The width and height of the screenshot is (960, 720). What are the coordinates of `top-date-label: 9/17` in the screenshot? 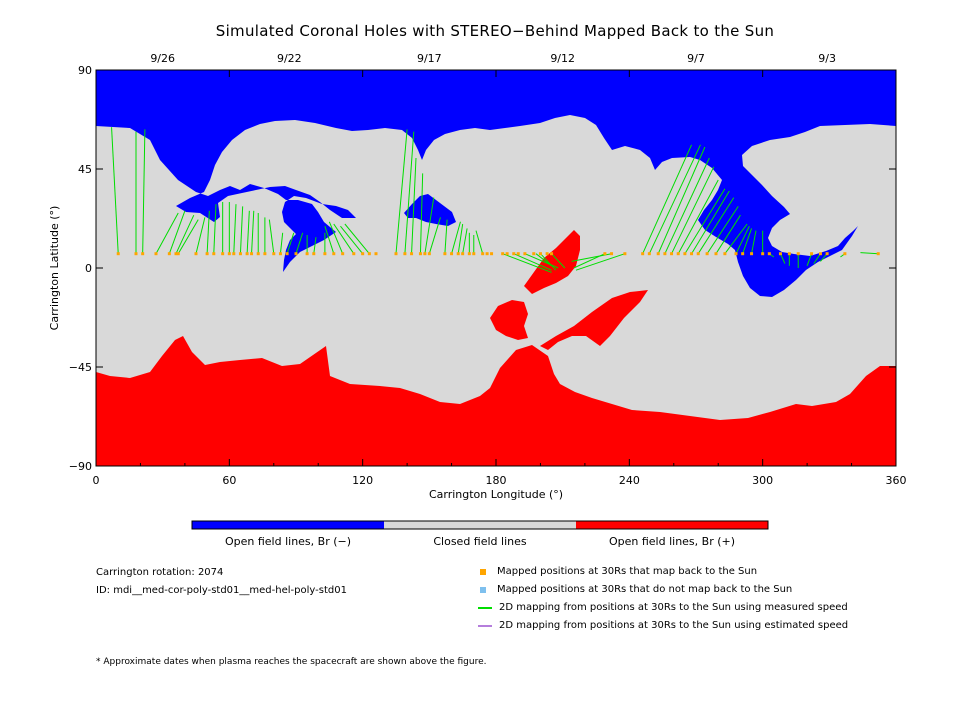 It's located at (429, 58).